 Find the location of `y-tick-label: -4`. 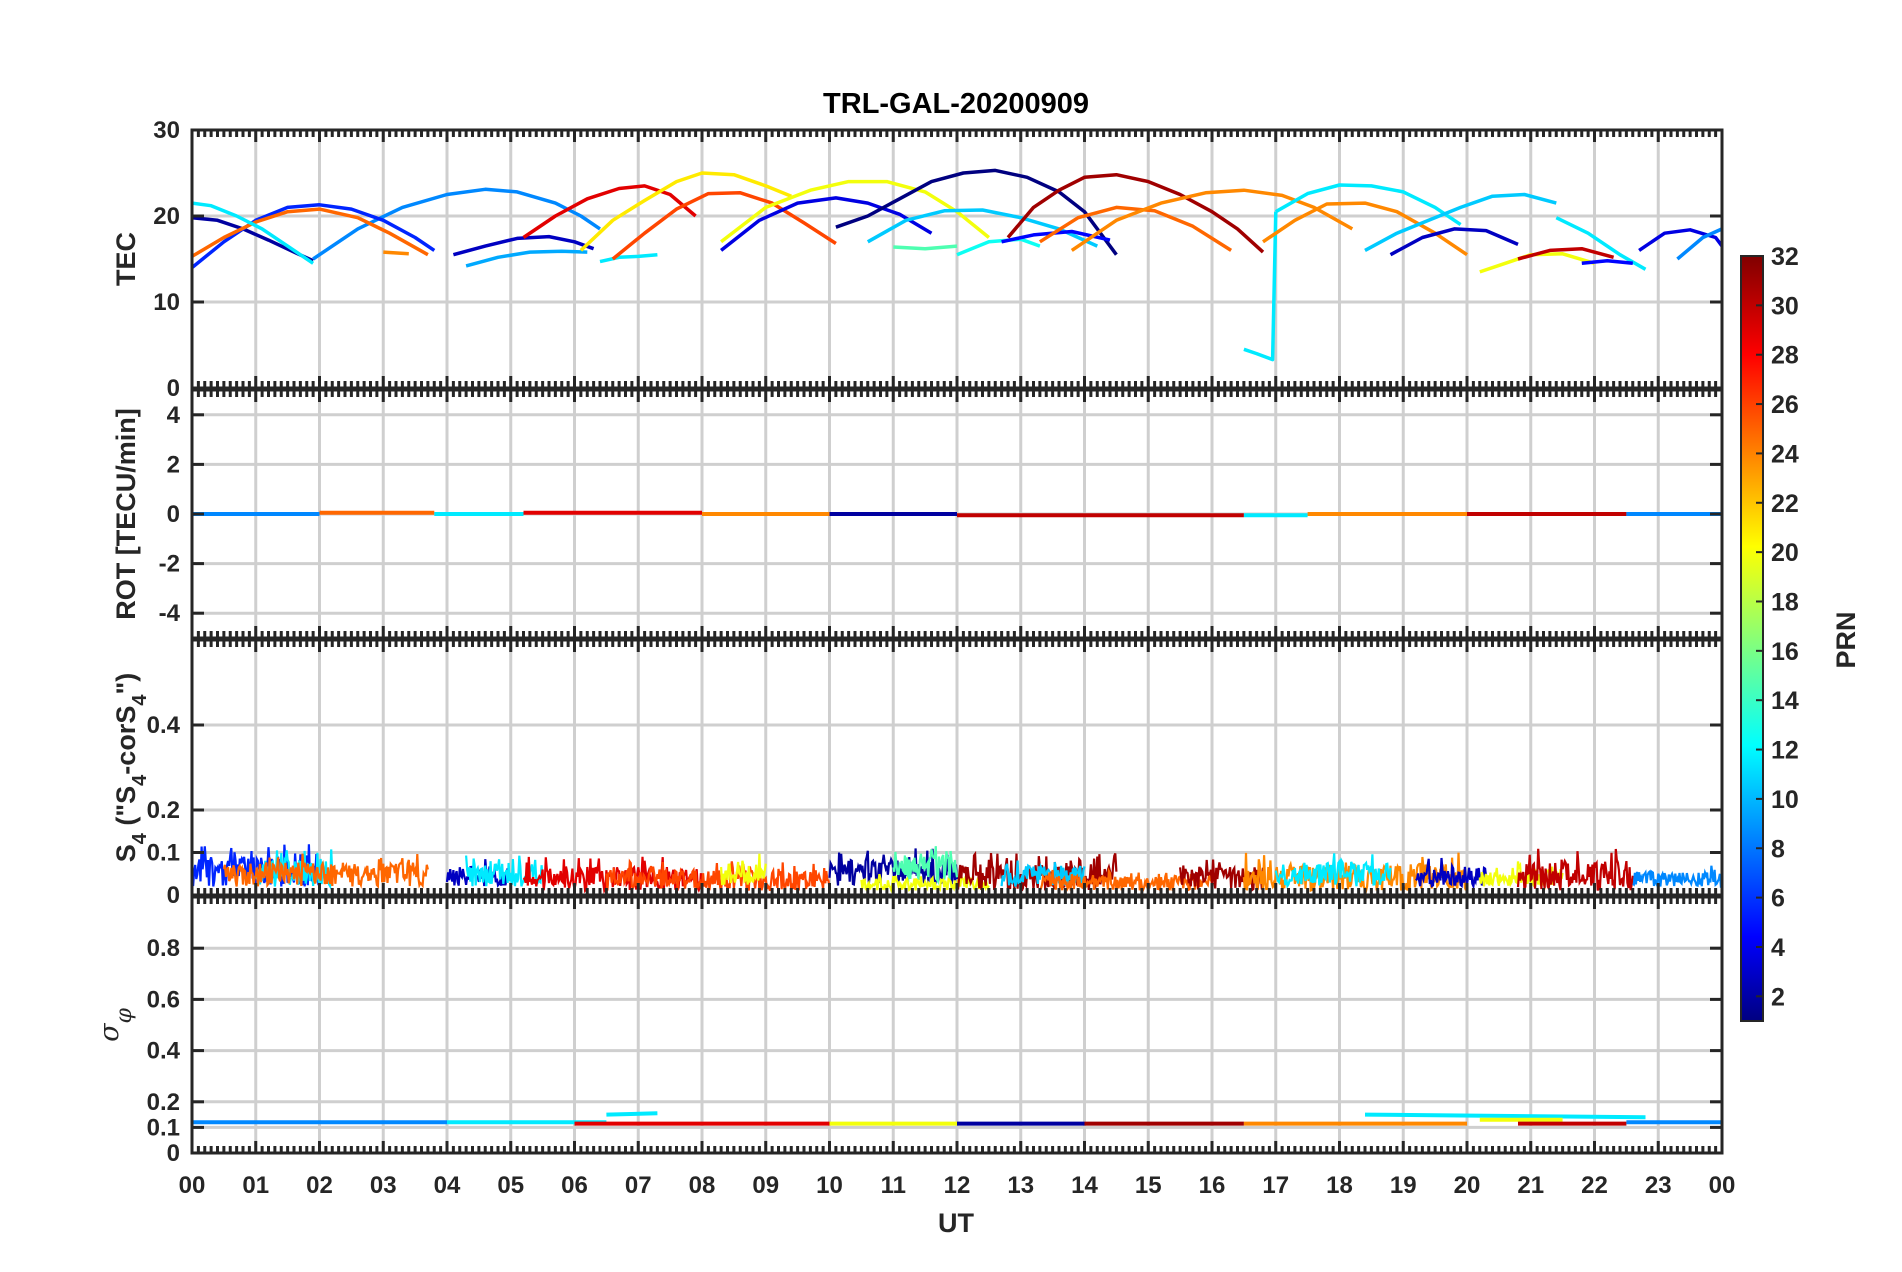

y-tick-label: -4 is located at coordinates (170, 613).